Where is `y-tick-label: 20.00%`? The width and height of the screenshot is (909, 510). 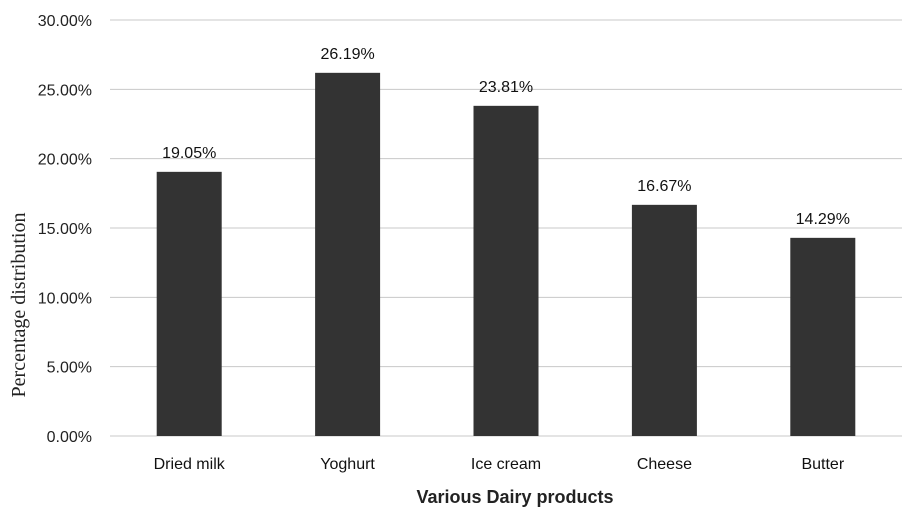
y-tick-label: 20.00% is located at coordinates (65, 160).